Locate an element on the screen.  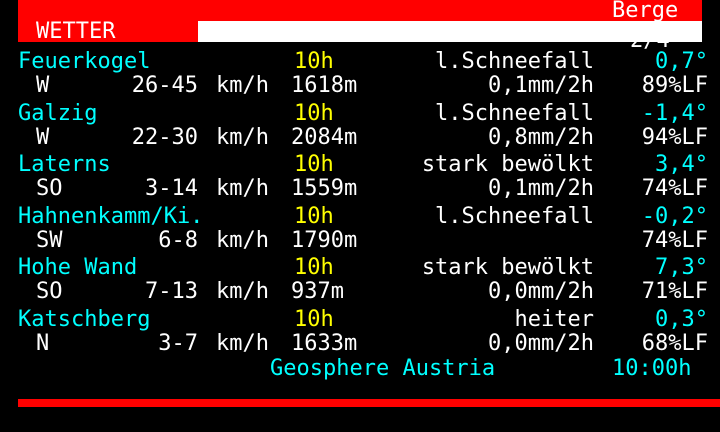
station-name: Hahnenkamm/Ki. is located at coordinates (111, 216).